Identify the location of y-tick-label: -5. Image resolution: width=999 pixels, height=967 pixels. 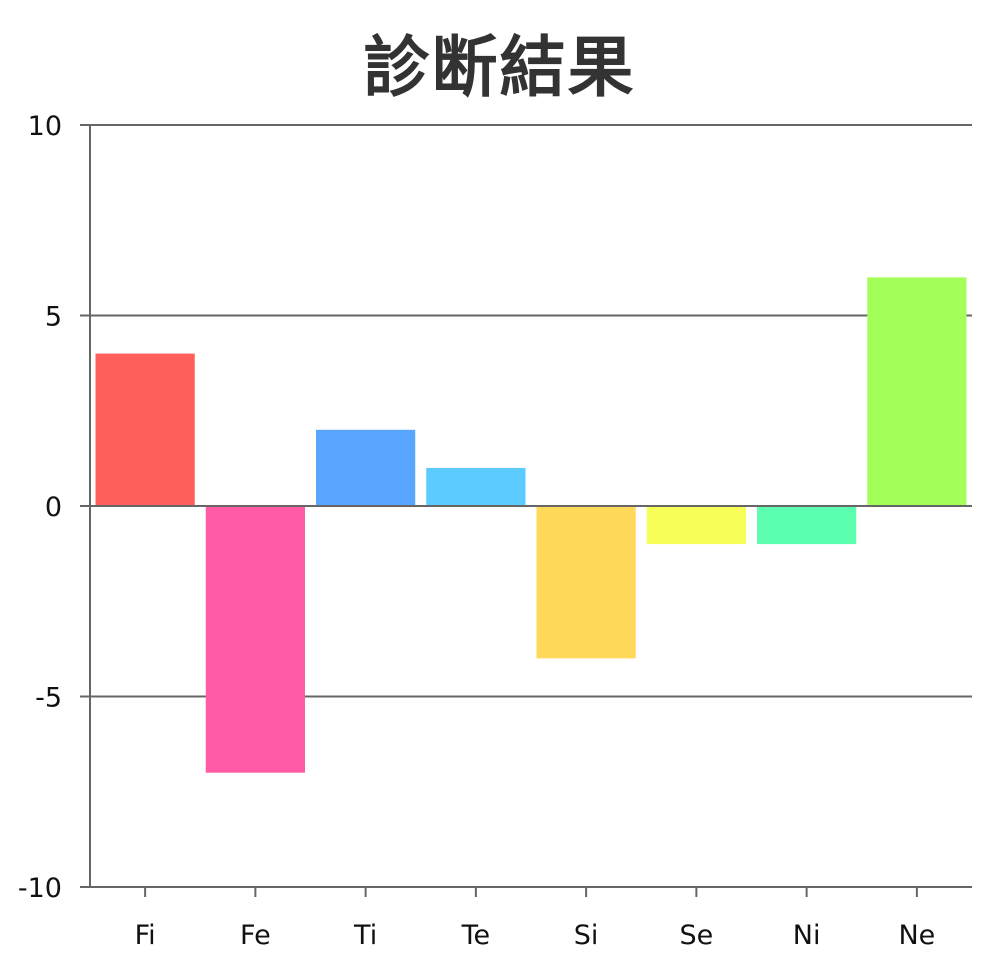
(48, 698).